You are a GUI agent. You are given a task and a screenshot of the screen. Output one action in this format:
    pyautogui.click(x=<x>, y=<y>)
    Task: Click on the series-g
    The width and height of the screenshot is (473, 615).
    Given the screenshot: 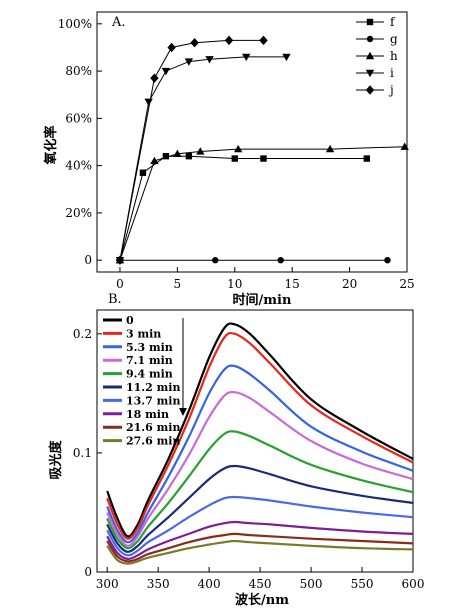 What is the action you would take?
    pyautogui.click(x=253, y=260)
    